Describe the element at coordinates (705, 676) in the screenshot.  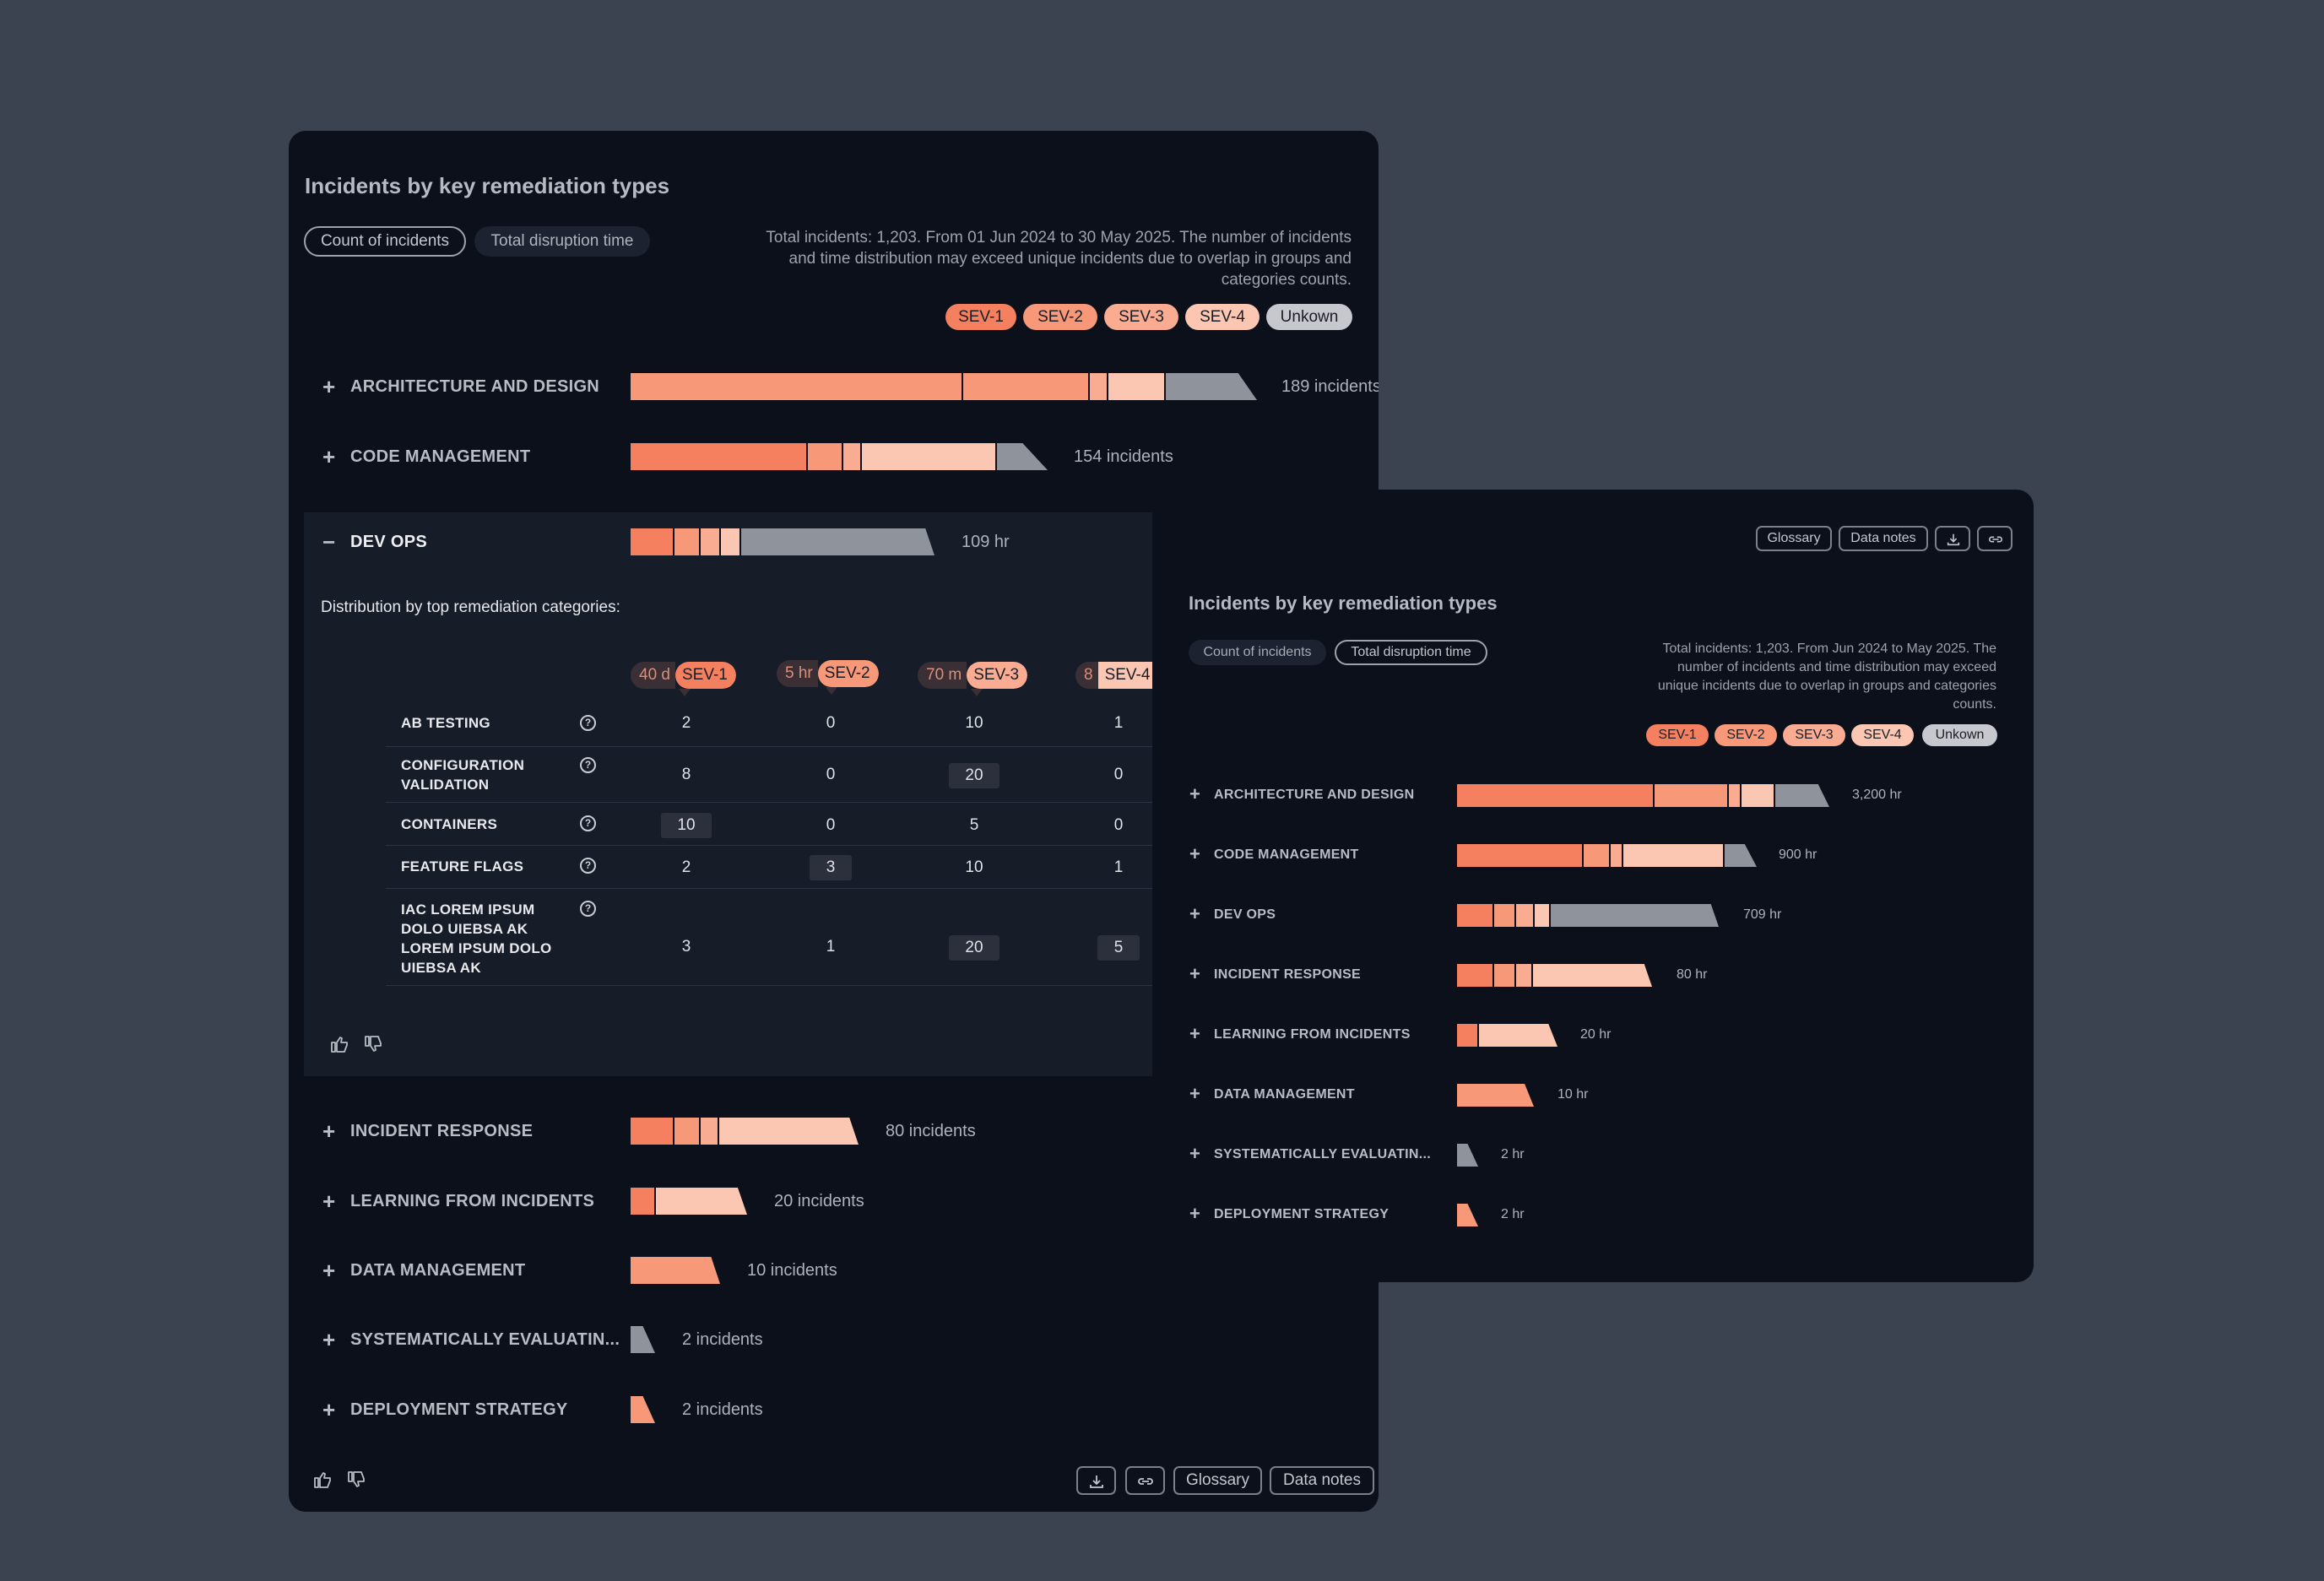
I see `column-sev: SEV-1` at that location.